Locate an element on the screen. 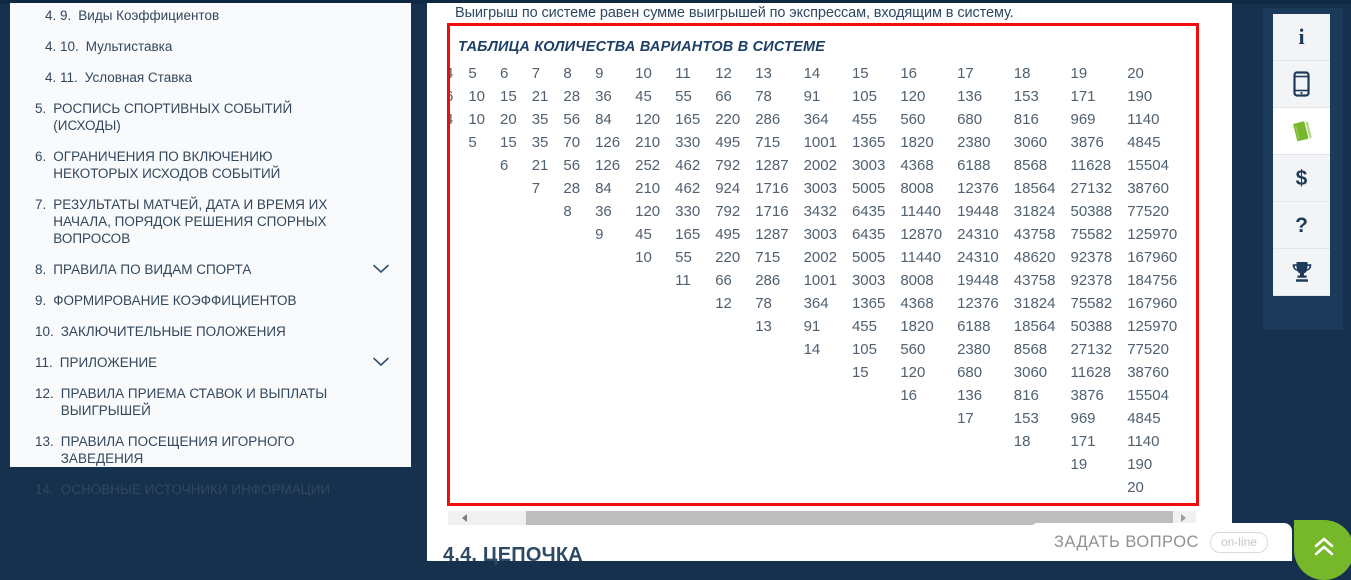 The width and height of the screenshot is (1351, 580). sidebar-item-4-10: 4. 10. Мультиставка is located at coordinates (215, 46).